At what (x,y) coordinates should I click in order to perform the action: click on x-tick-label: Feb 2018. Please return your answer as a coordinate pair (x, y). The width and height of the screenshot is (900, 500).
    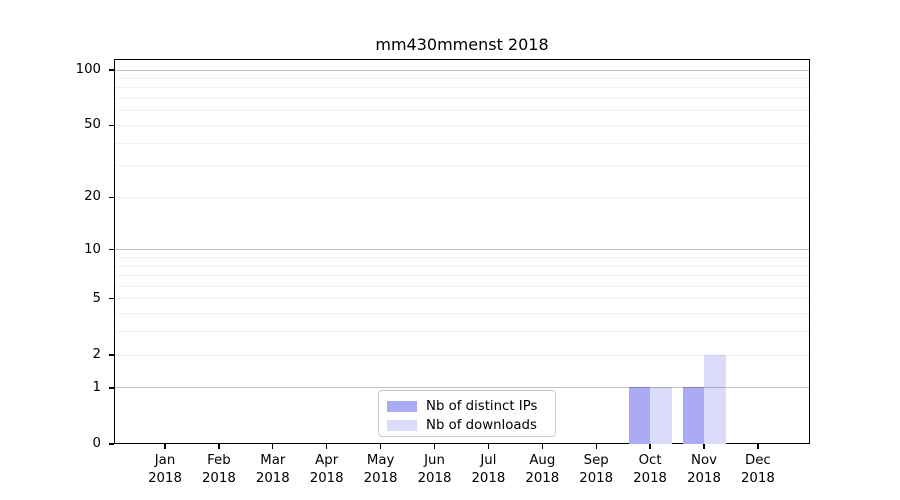
    Looking at the image, I should click on (218, 469).